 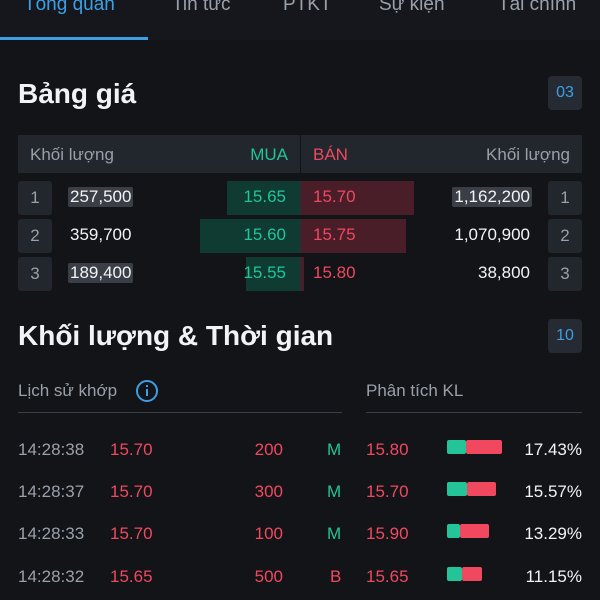 I want to click on header-divider, so click(x=300, y=154).